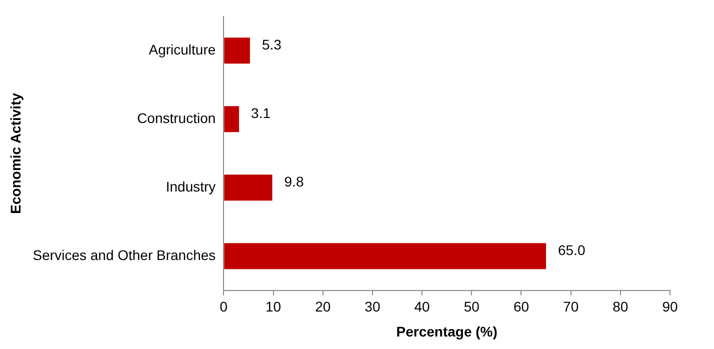 The width and height of the screenshot is (714, 349). What do you see at coordinates (272, 44) in the screenshot?
I see `data-label: 5.3` at bounding box center [272, 44].